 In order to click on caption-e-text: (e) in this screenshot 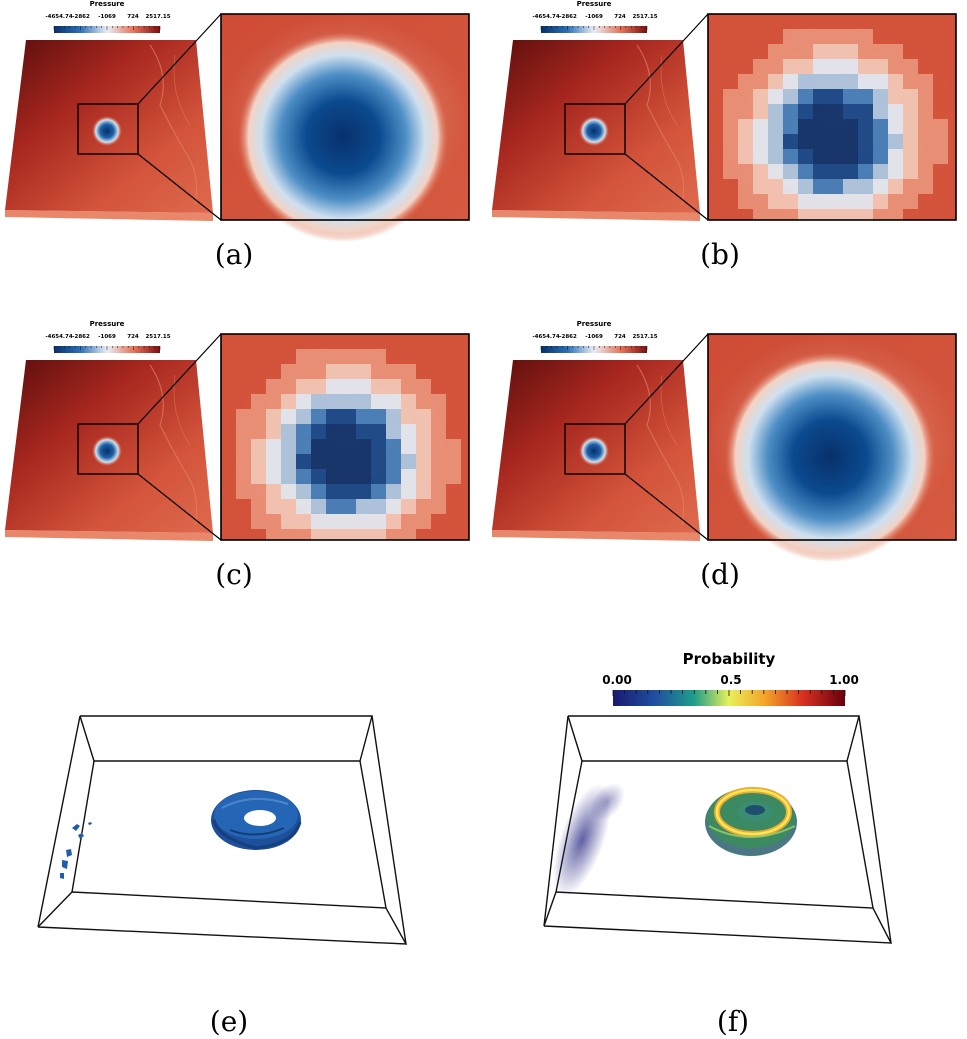, I will do `click(229, 1021)`.